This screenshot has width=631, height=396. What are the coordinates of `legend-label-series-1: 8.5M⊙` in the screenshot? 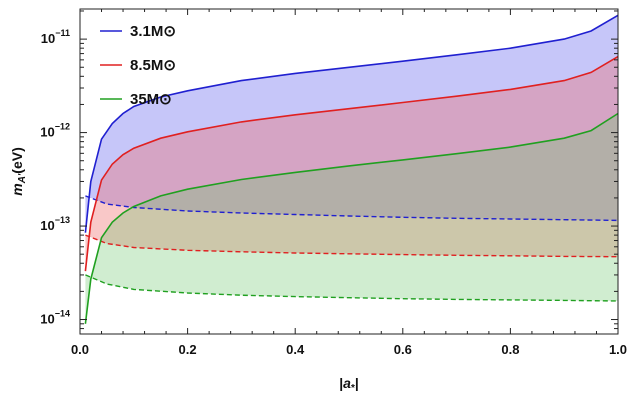 It's located at (153, 65).